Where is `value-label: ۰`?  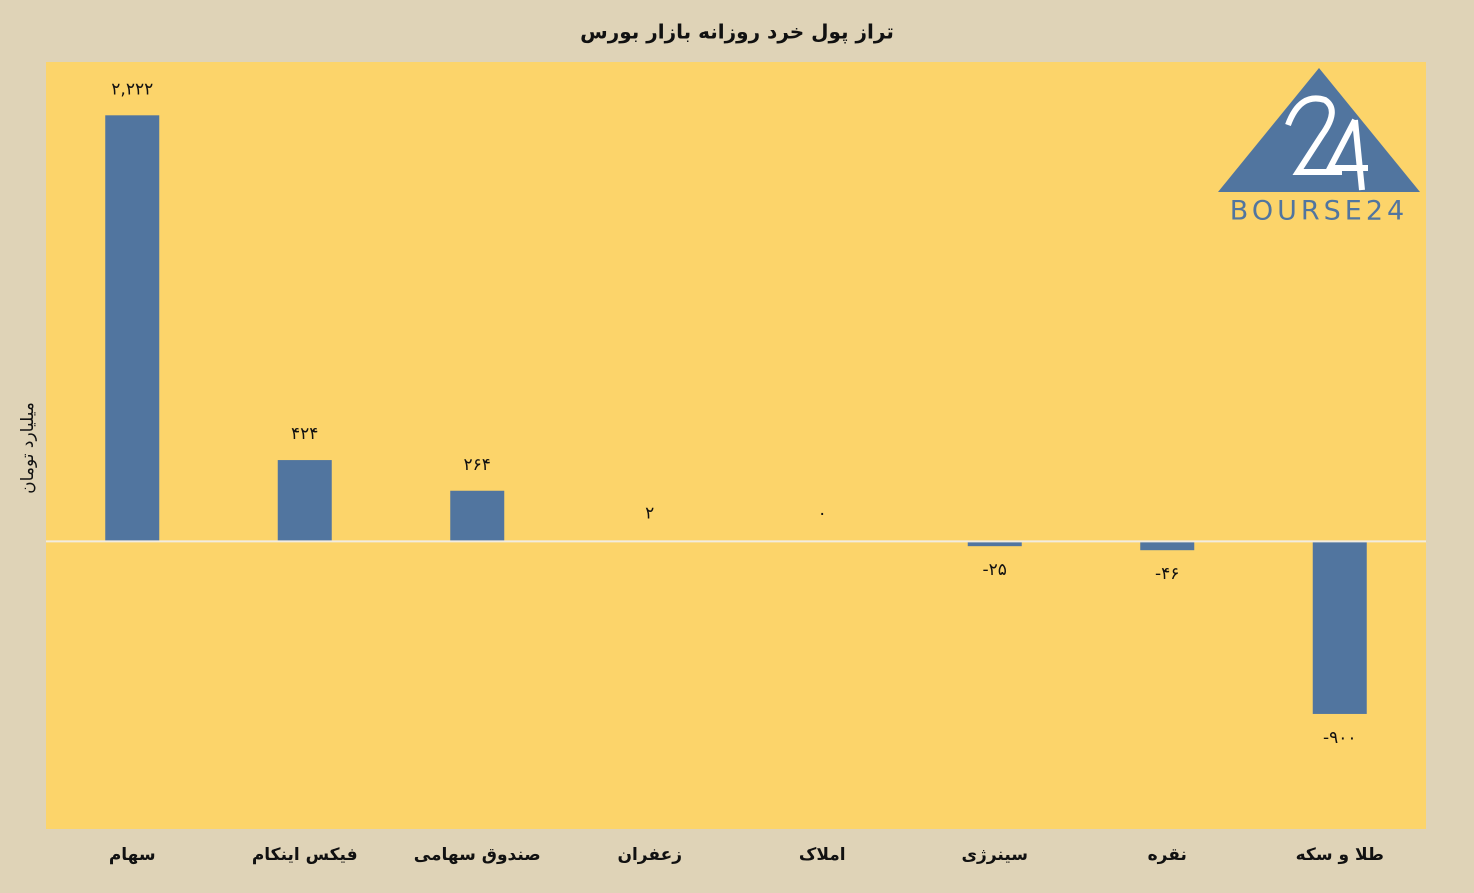 value-label: ۰ is located at coordinates (822, 513).